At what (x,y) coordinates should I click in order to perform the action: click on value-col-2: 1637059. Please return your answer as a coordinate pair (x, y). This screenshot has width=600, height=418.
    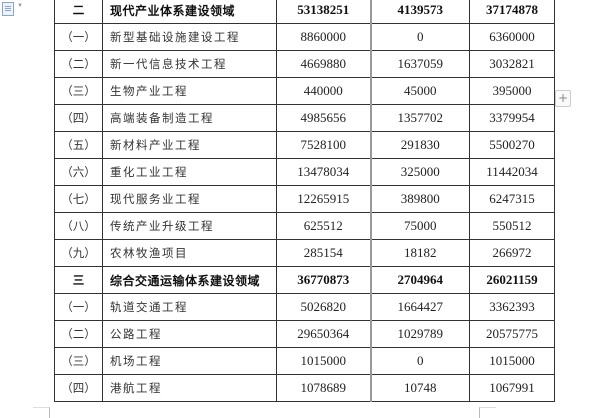
    Looking at the image, I should click on (420, 64).